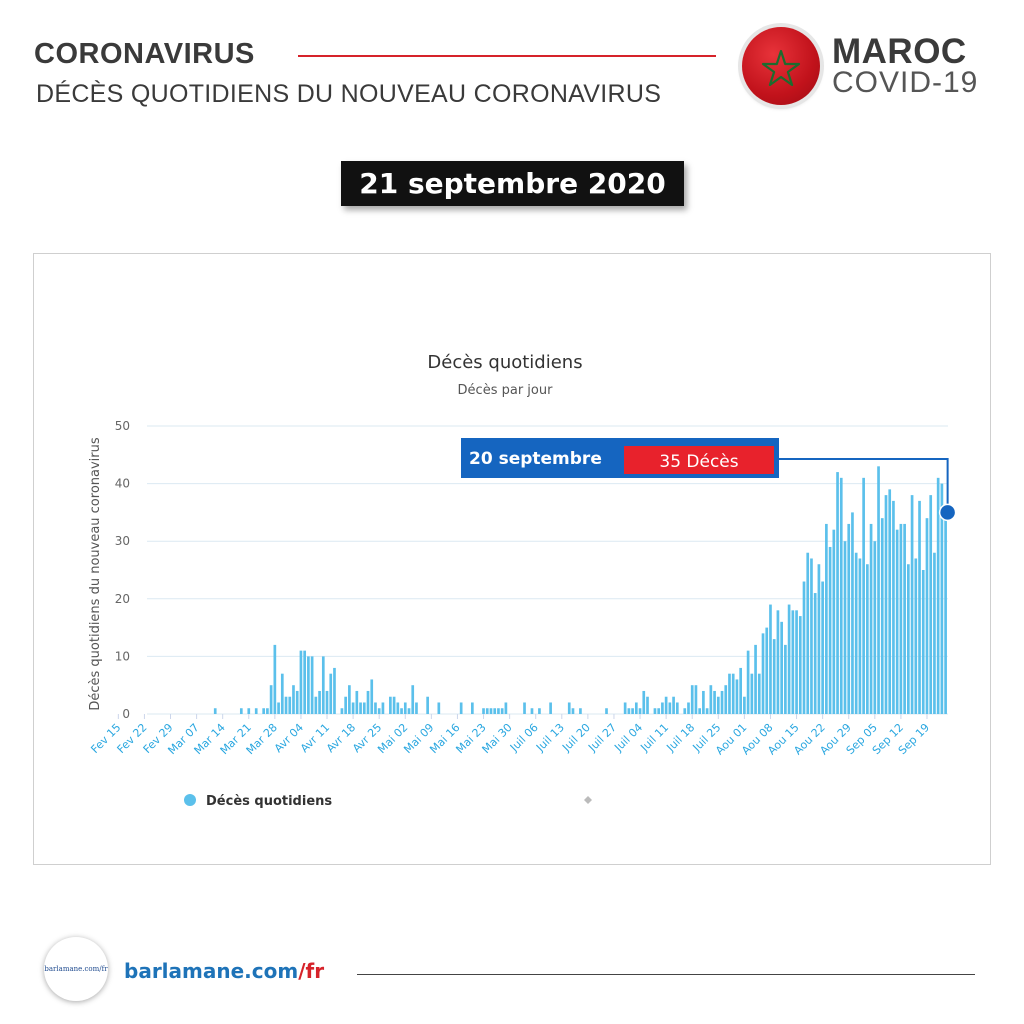 Image resolution: width=1024 pixels, height=1024 pixels. I want to click on footer-url: barlamane.com/fr, so click(224, 971).